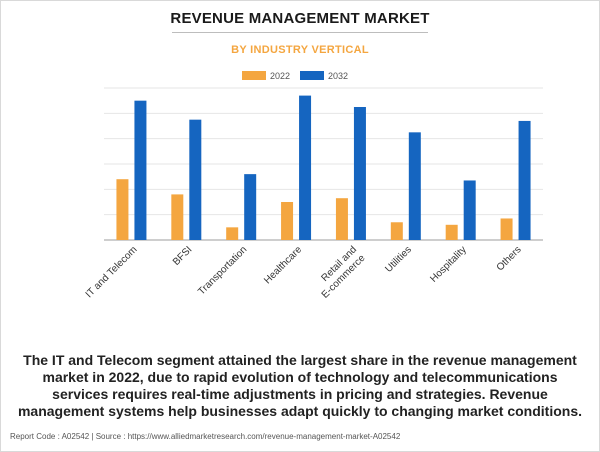  I want to click on legend-swatch-2032, so click(312, 75).